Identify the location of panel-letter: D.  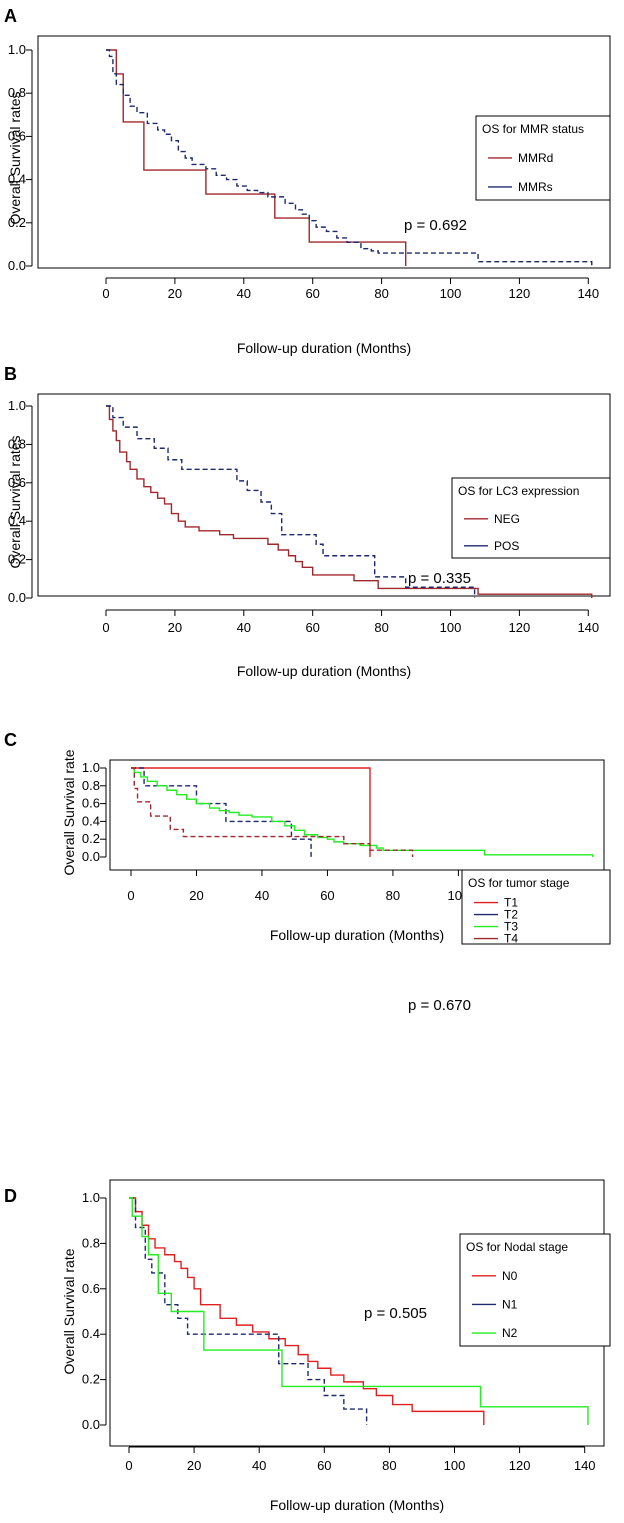
(10, 1196).